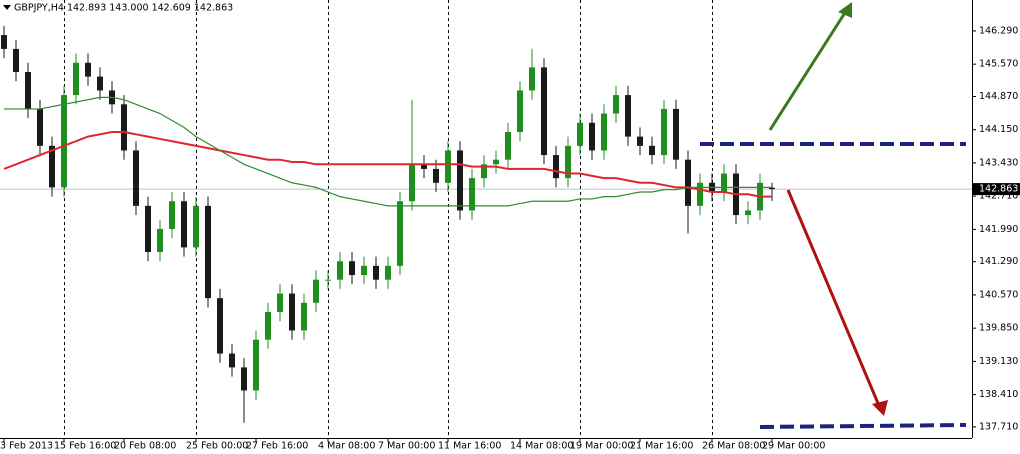  What do you see at coordinates (793, 446) in the screenshot?
I see `x-tick-label: 29 Mar 00:00` at bounding box center [793, 446].